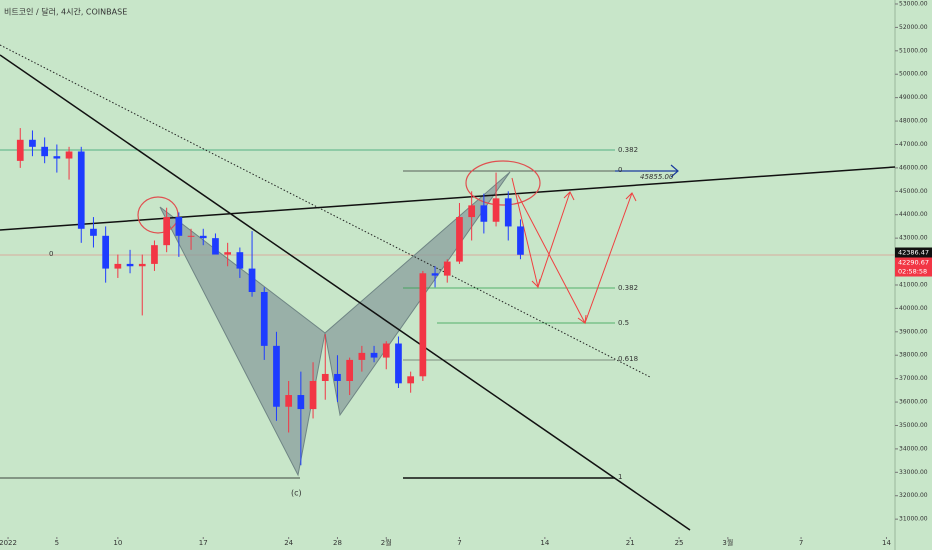 This screenshot has height=550, width=932. What do you see at coordinates (288, 543) in the screenshot?
I see `x-tick-label: 24` at bounding box center [288, 543].